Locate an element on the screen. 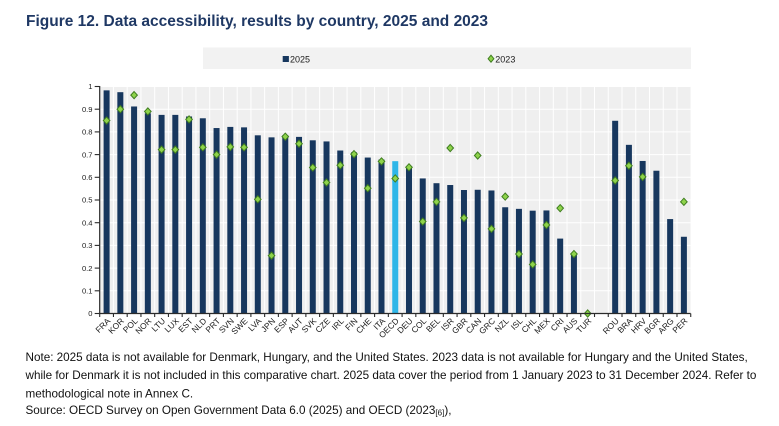 The width and height of the screenshot is (779, 426). svg-text: 0 is located at coordinates (90, 313).